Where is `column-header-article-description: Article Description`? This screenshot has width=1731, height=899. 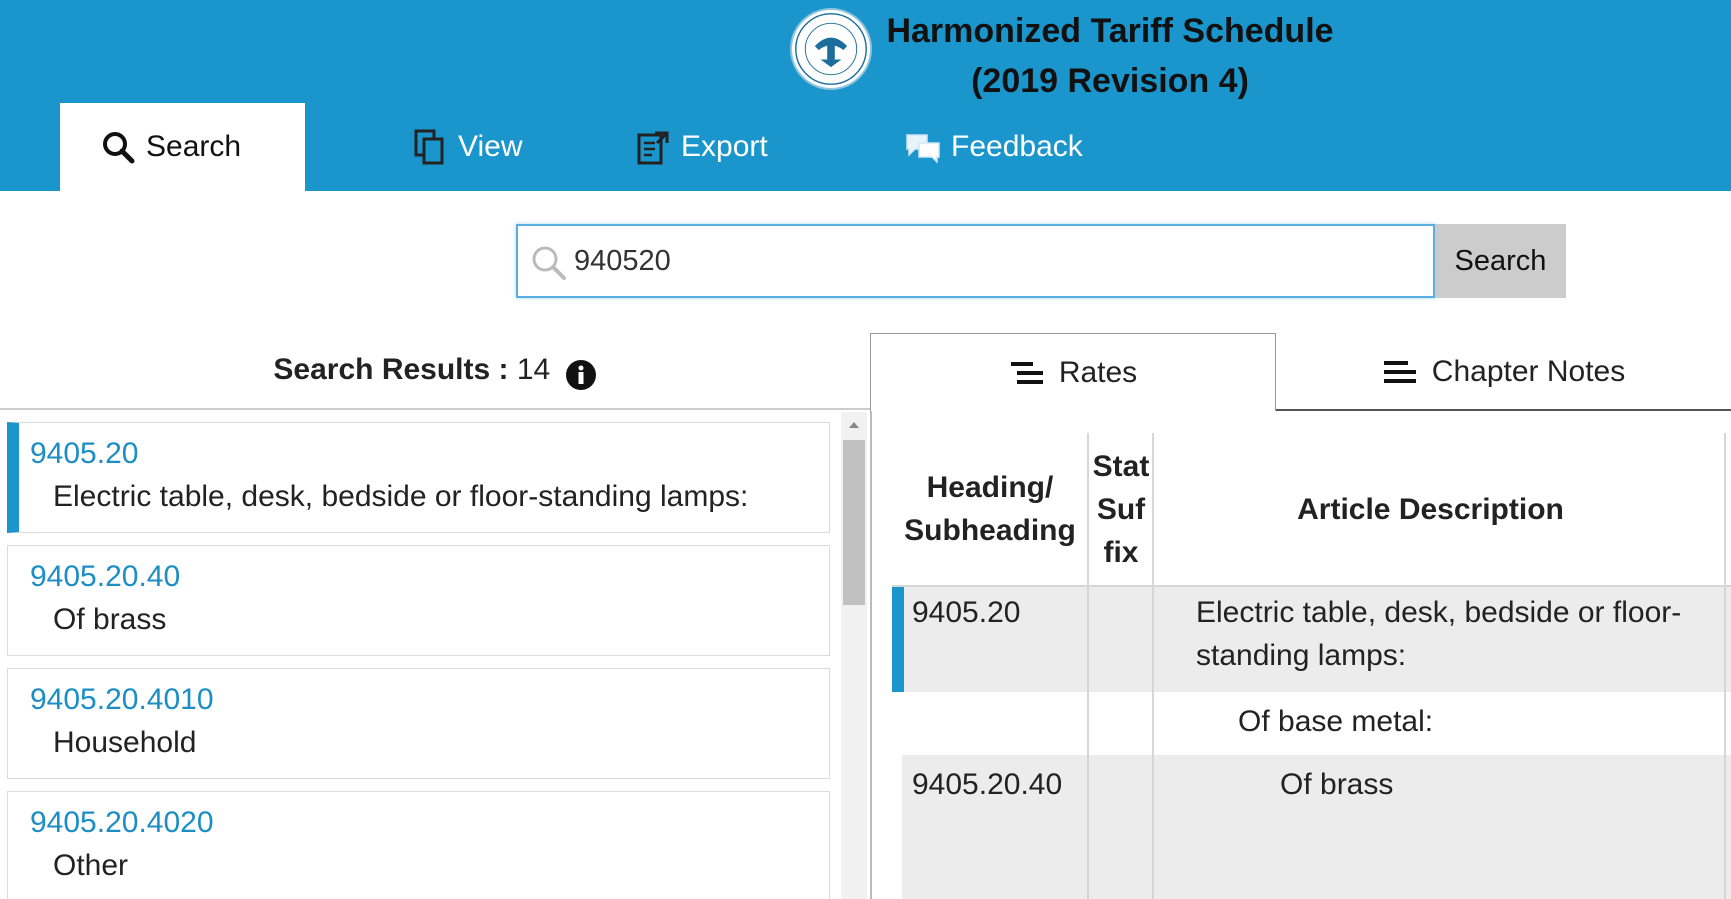 column-header-article-description: Article Description is located at coordinates (1430, 509).